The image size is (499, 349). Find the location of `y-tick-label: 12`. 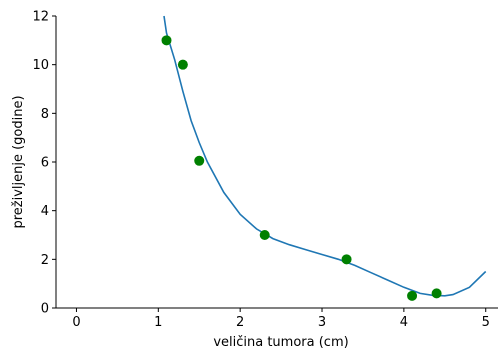

y-tick-label: 12 is located at coordinates (40, 17).